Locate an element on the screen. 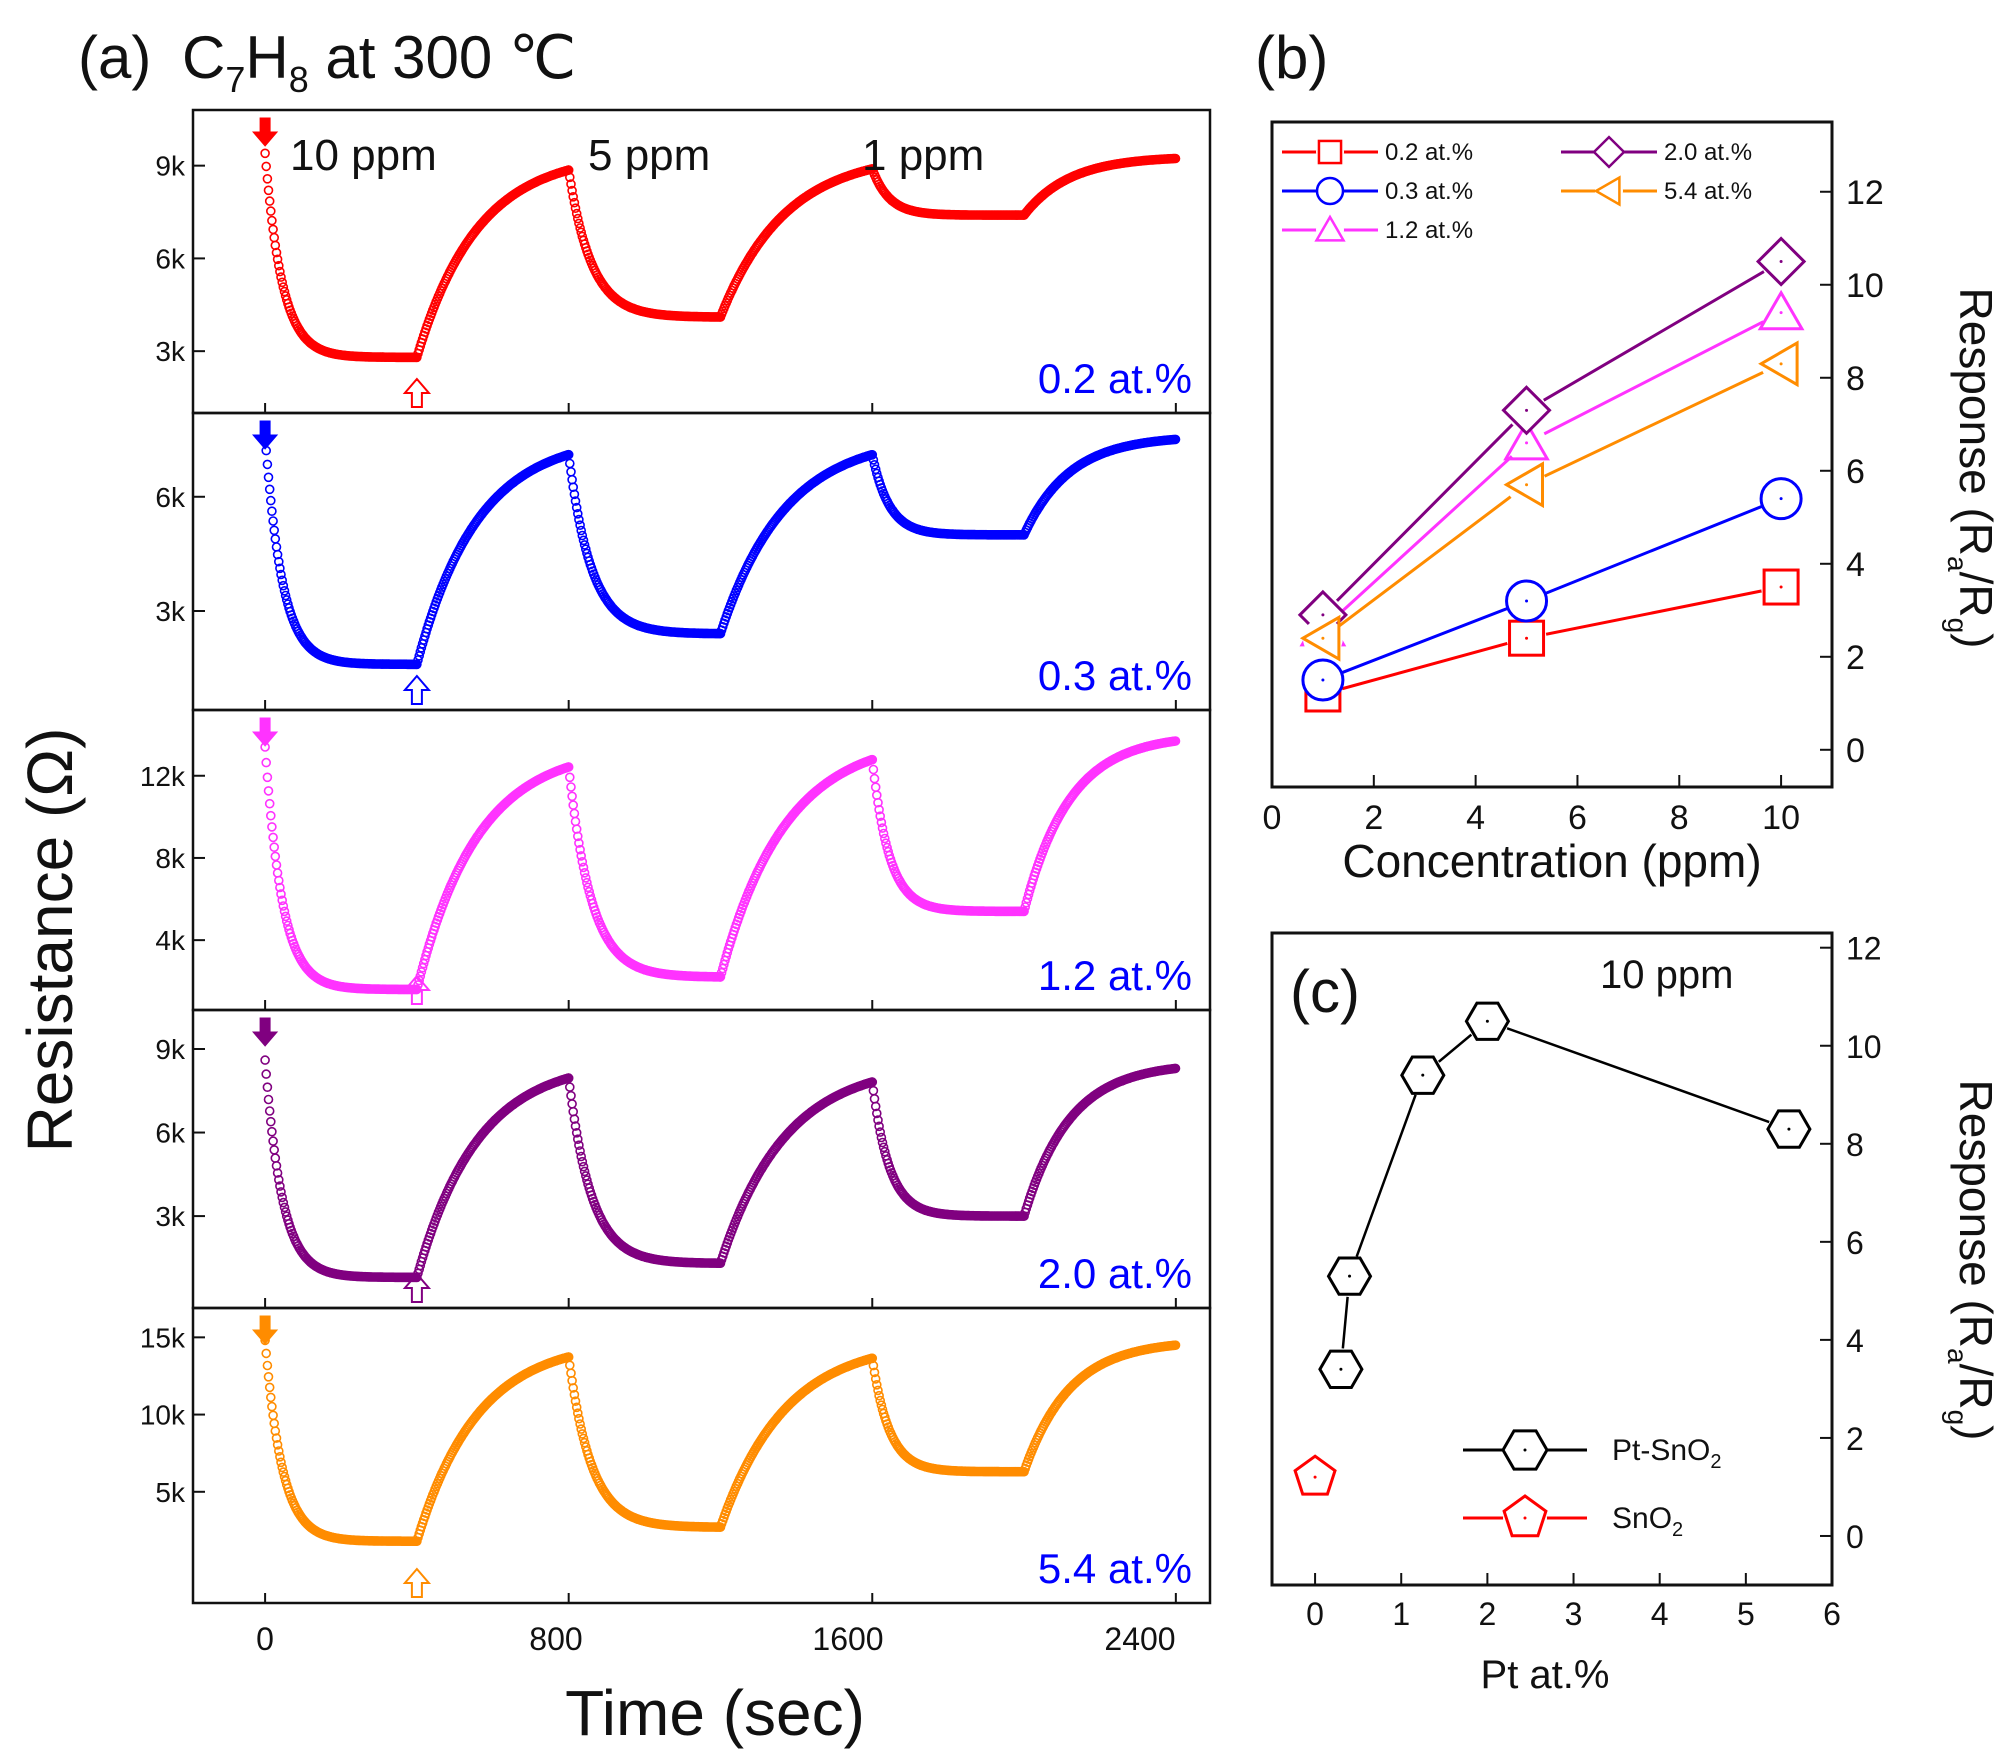 The image size is (2015, 1755). y-tick-label: 6k is located at coordinates (170, 497).